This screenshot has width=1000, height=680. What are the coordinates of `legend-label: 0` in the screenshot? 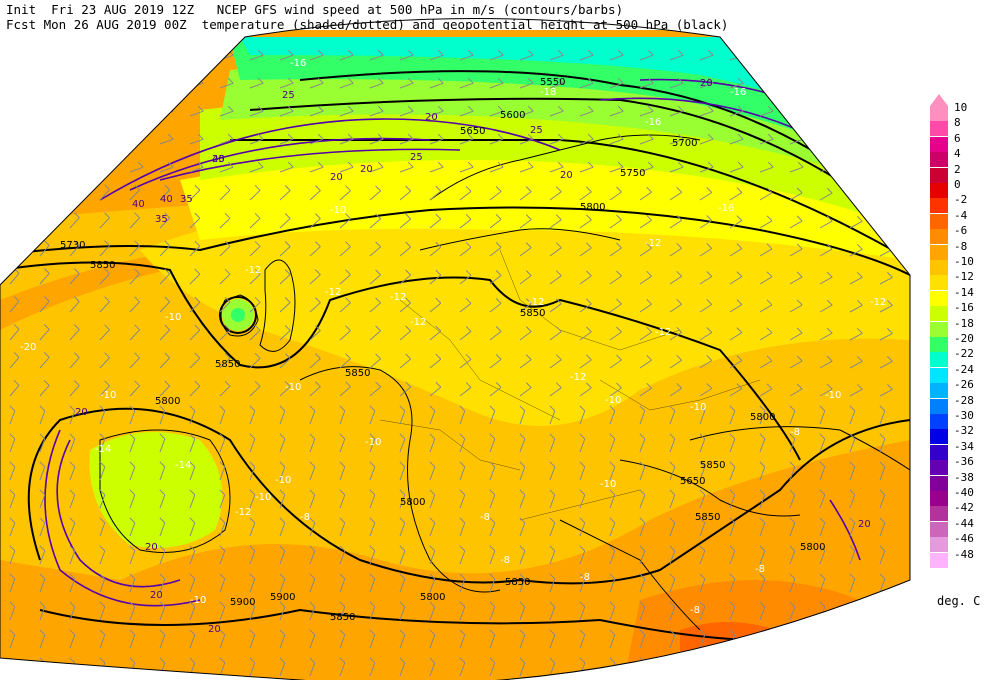 It's located at (957, 184).